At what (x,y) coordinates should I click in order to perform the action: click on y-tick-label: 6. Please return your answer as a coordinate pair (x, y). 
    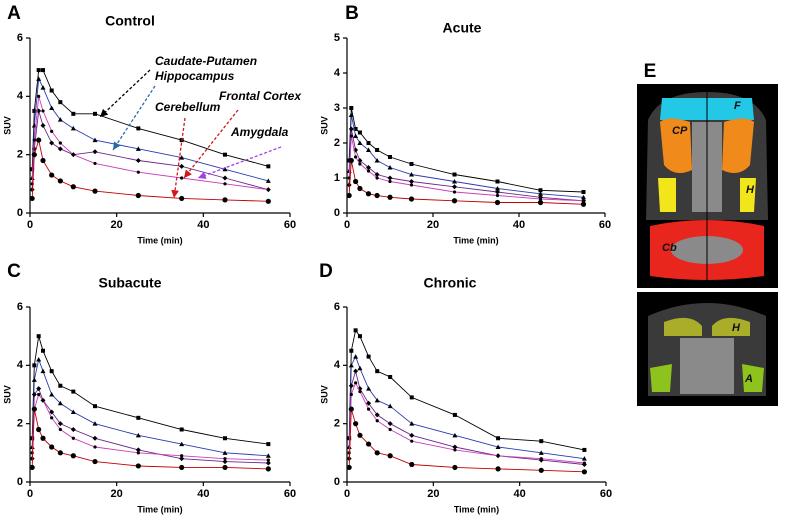
    Looking at the image, I should click on (20, 38).